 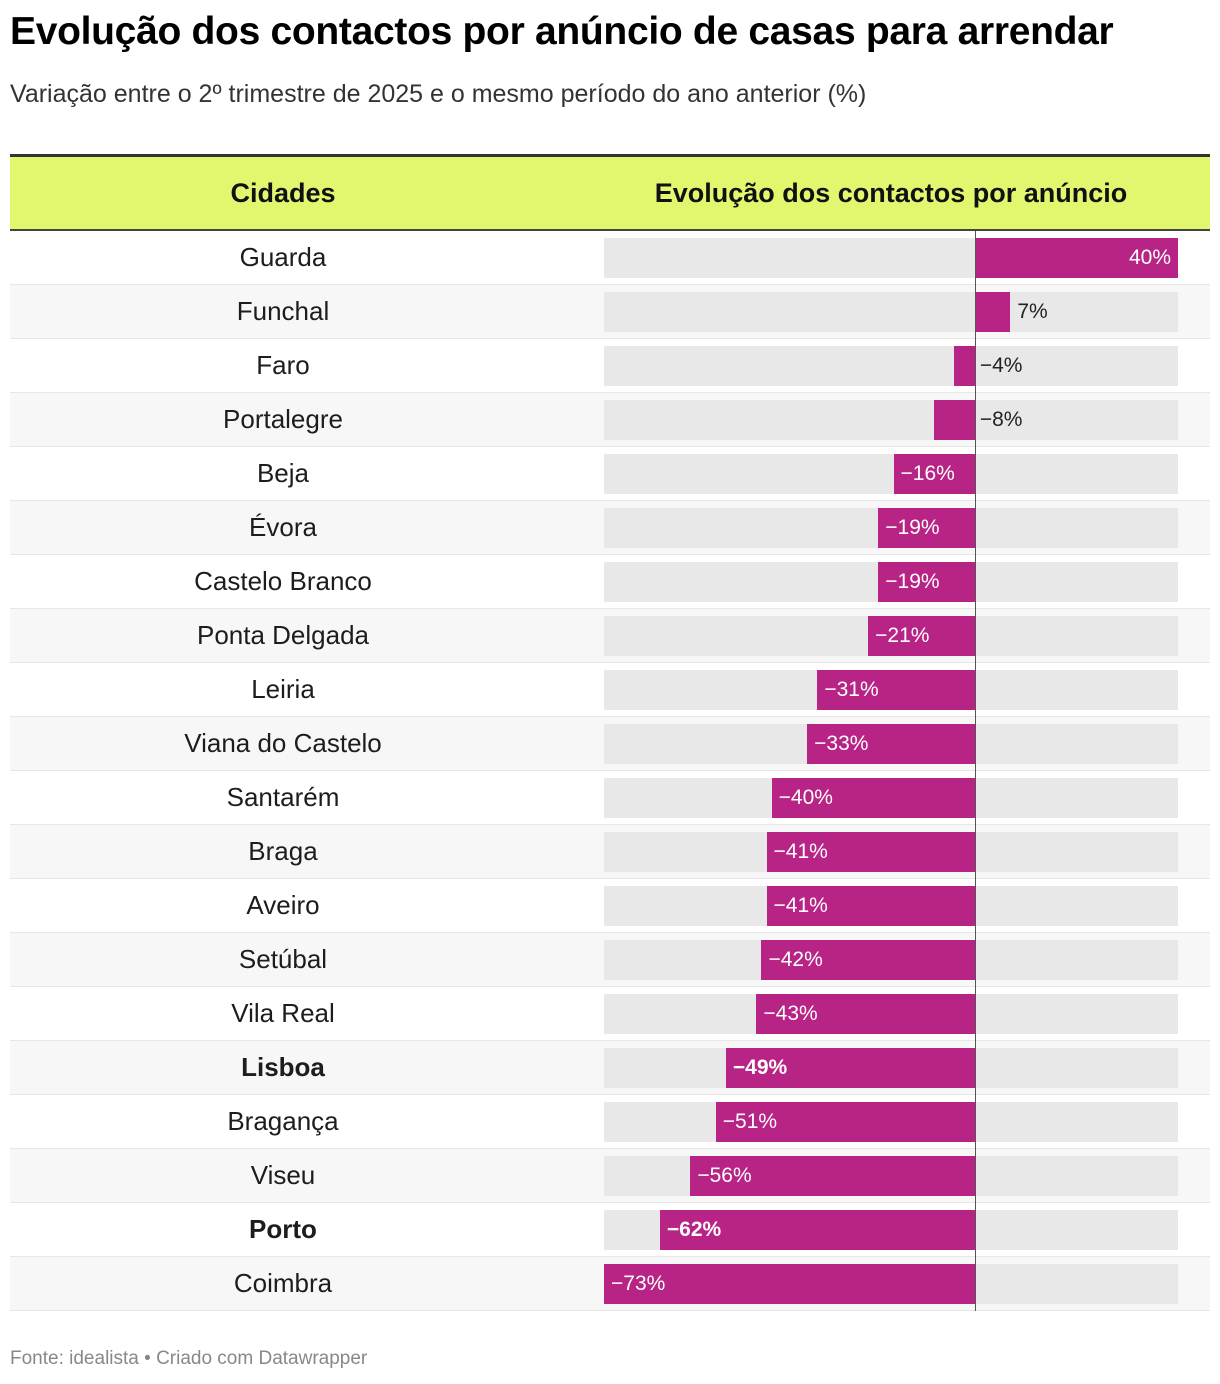 I want to click on table-row: Guarda 40%, so click(x=610, y=258).